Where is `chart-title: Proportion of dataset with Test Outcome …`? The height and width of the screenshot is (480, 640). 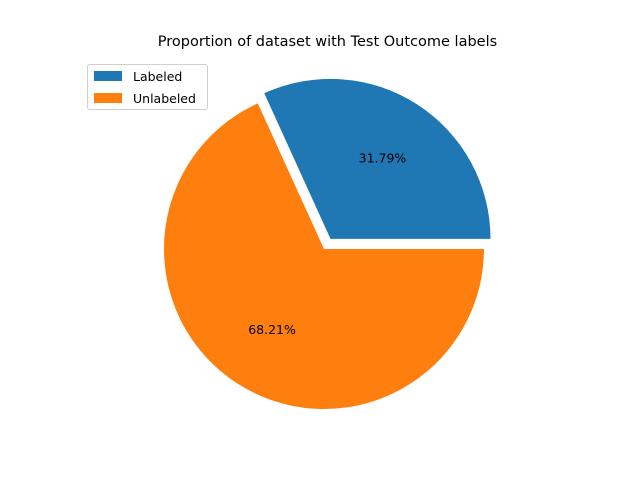
chart-title: Proportion of dataset with Test Outcome … is located at coordinates (327, 42).